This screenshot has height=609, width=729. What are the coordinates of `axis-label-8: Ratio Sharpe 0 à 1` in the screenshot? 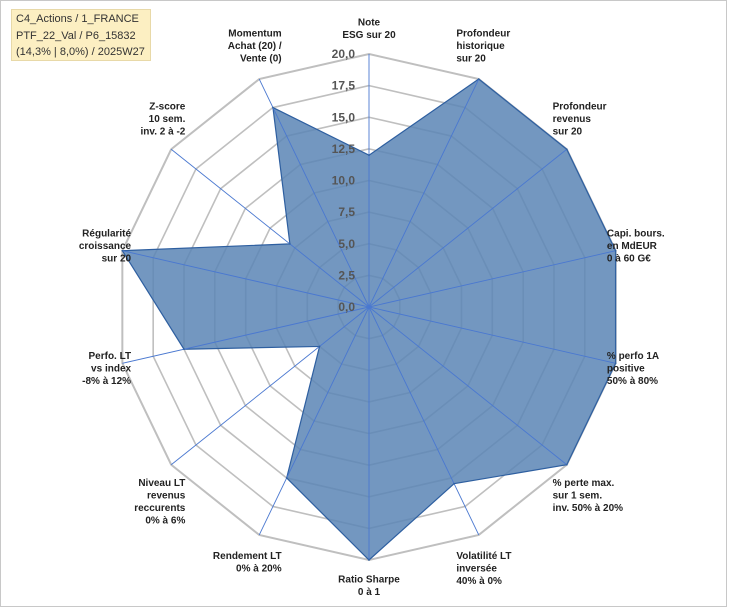 It's located at (369, 587).